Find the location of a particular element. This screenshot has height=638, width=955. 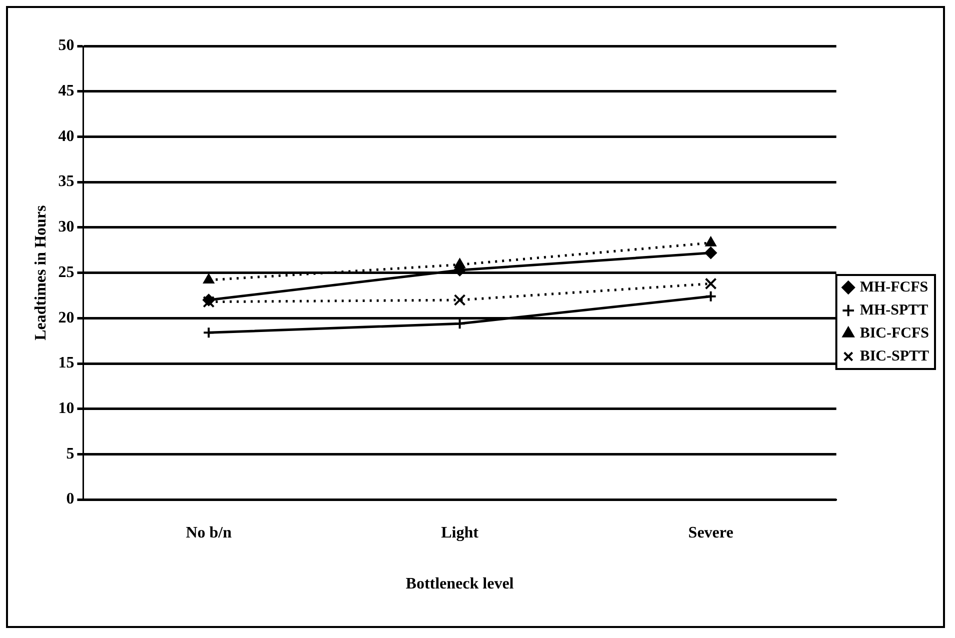

y-tick-label: 35 is located at coordinates (66, 181).